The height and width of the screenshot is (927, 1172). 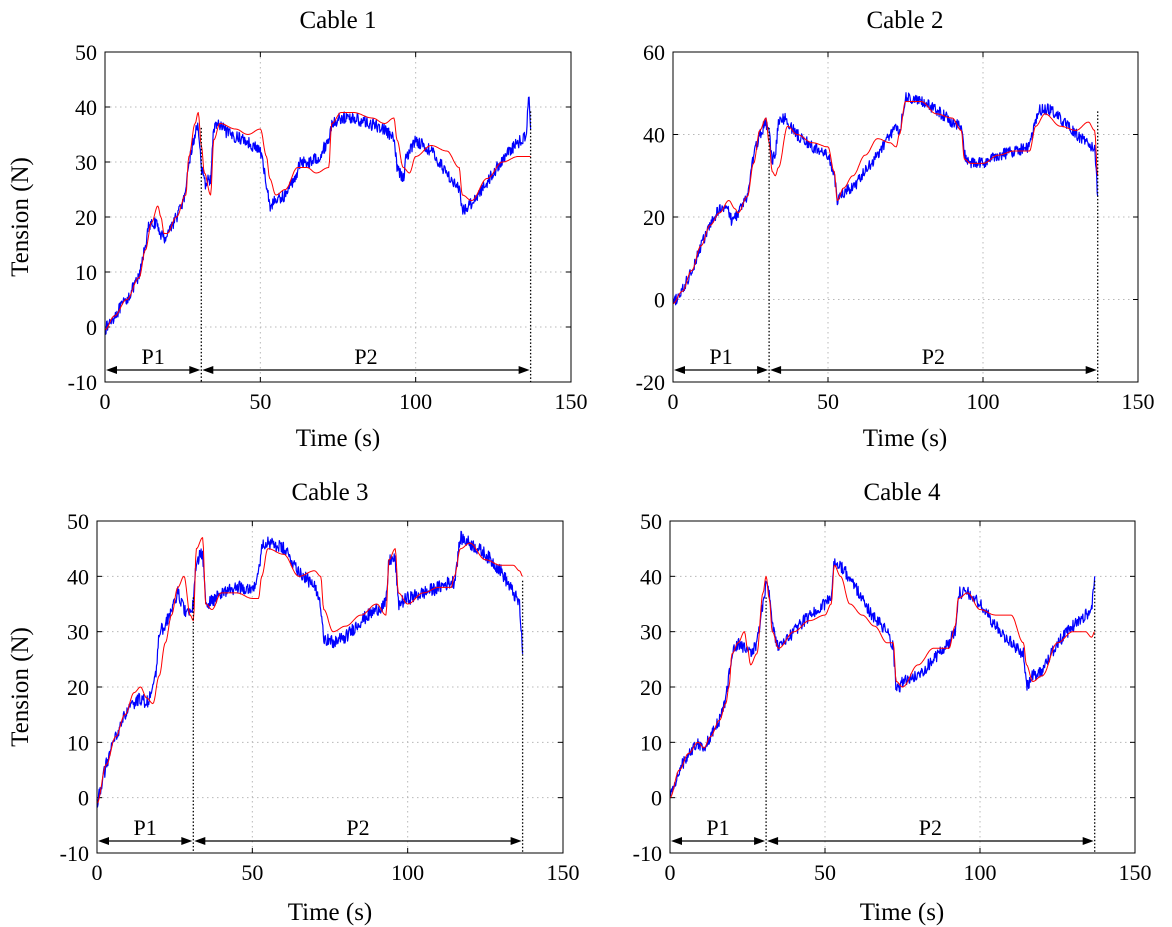 What do you see at coordinates (329, 492) in the screenshot?
I see `subplot-title: Cable 3` at bounding box center [329, 492].